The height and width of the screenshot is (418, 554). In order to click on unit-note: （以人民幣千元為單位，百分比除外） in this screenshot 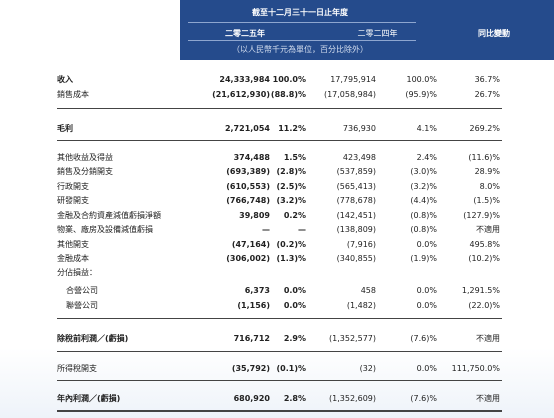, I will do `click(300, 49)`.